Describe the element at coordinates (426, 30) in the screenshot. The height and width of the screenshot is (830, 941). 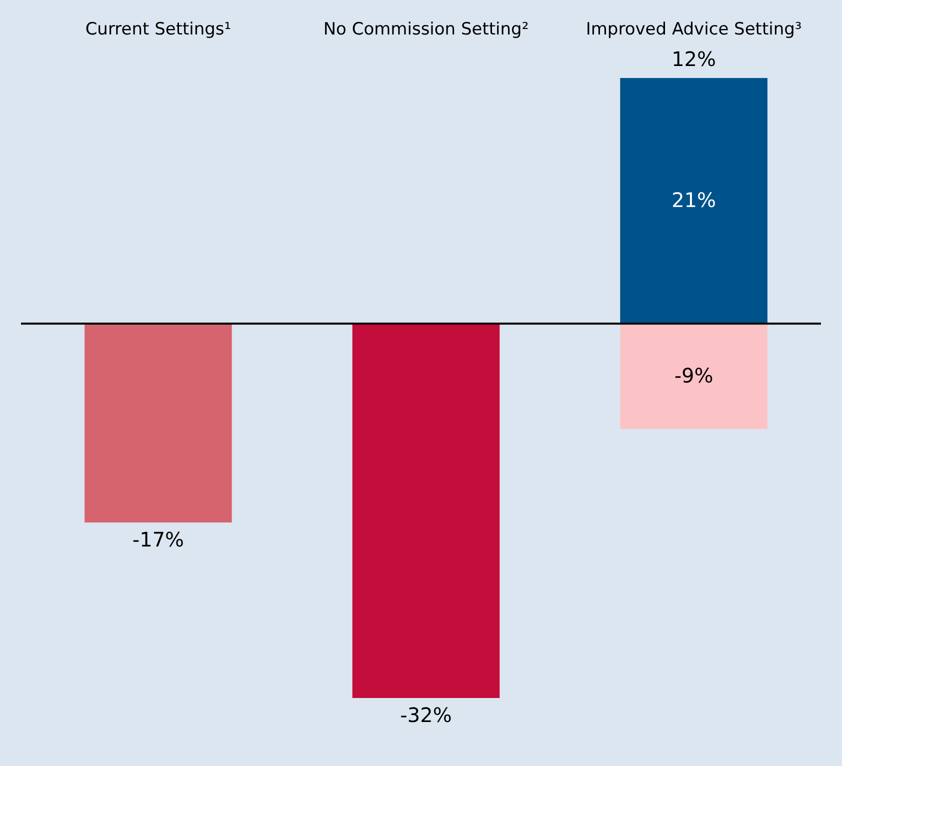
I see `x-tick-label: No Commission Setting²` at that location.